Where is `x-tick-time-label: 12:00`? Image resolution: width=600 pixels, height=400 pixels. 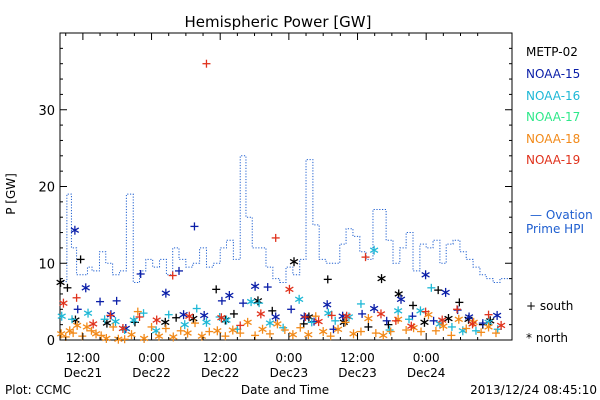
x-tick-time-label: 12:00 is located at coordinates (357, 358).